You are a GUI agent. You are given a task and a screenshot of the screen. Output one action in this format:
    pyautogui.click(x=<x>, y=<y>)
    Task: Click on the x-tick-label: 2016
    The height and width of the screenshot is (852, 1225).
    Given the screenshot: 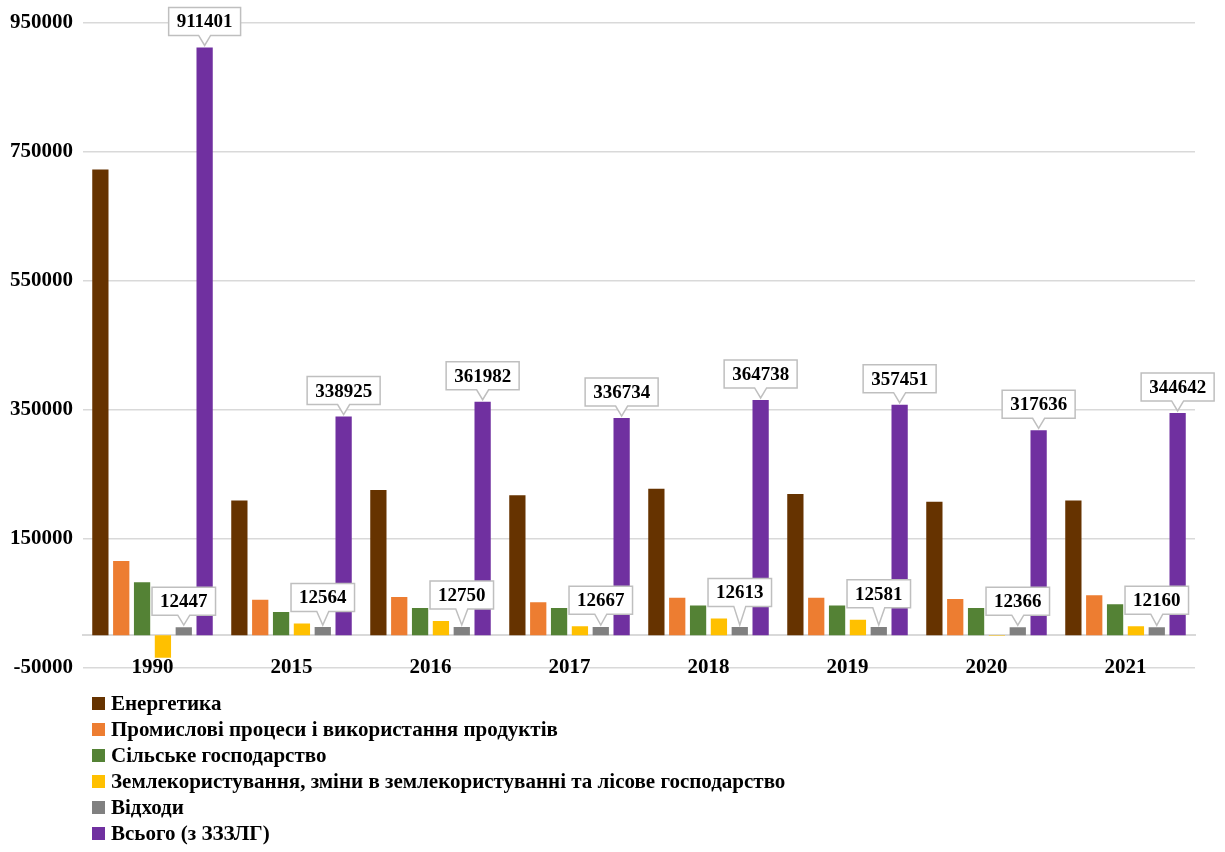 What is the action you would take?
    pyautogui.click(x=430, y=666)
    